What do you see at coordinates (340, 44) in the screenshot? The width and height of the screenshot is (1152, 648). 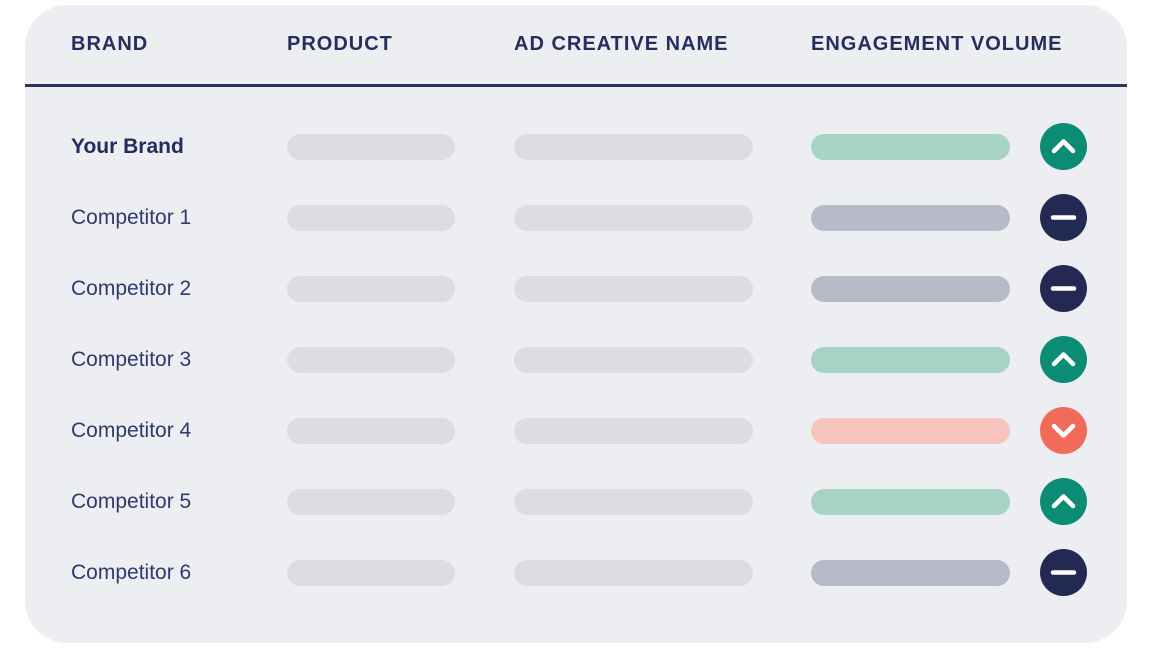 I see `column-header-product: PRODUCT` at bounding box center [340, 44].